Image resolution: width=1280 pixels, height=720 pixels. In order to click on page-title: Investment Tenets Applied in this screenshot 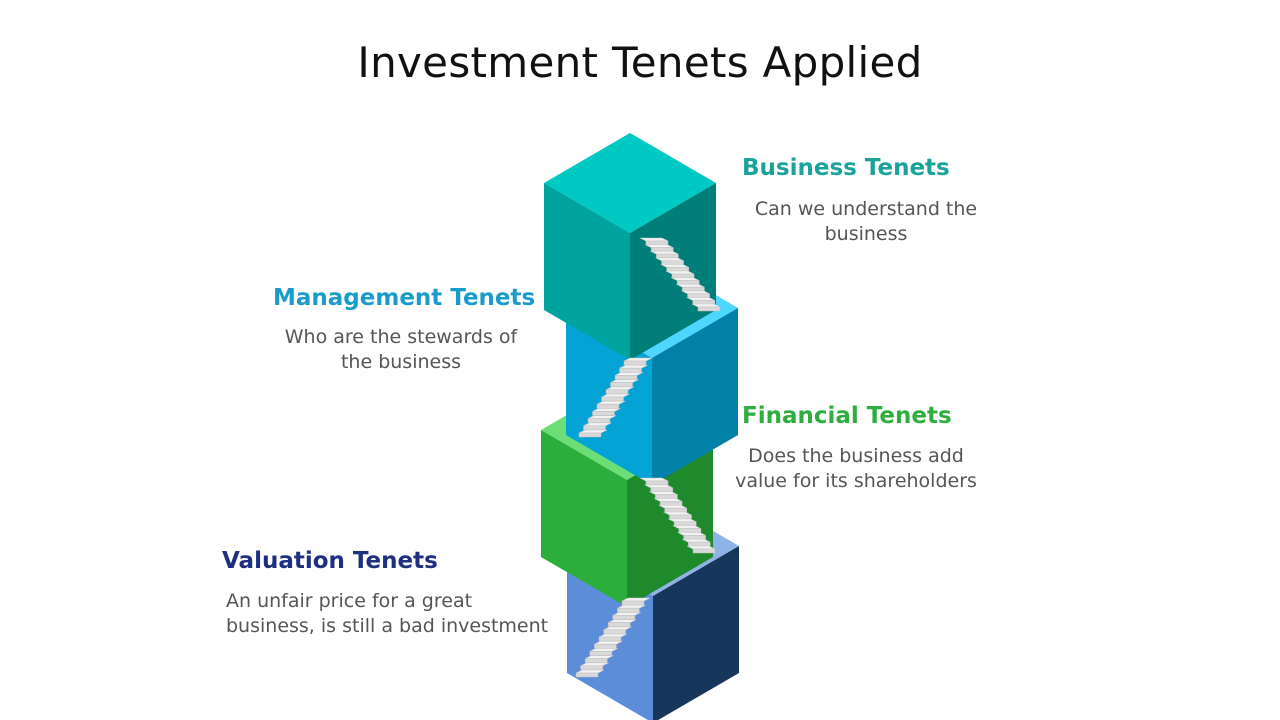, I will do `click(640, 62)`.